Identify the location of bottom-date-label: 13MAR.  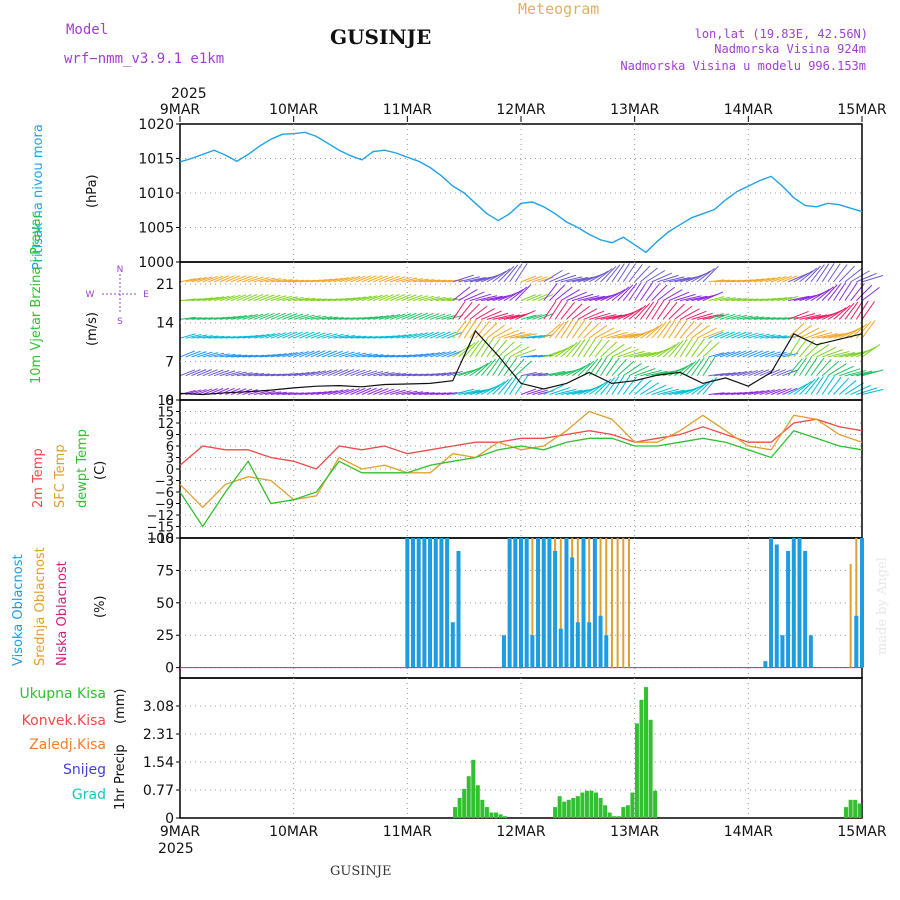
(634, 832).